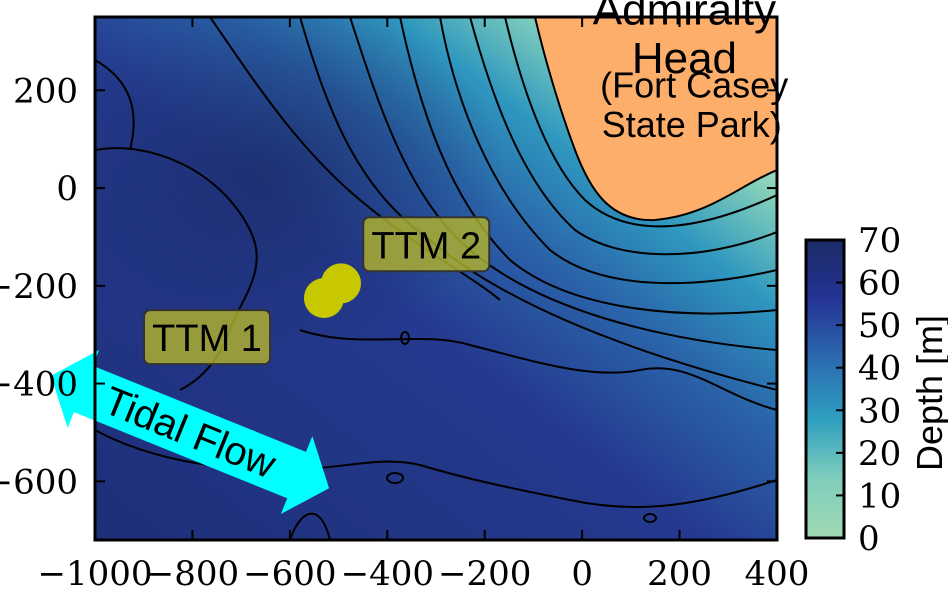 This screenshot has height=600, width=948. Describe the element at coordinates (879, 411) in the screenshot. I see `colorbar-tick-label: 30` at that location.